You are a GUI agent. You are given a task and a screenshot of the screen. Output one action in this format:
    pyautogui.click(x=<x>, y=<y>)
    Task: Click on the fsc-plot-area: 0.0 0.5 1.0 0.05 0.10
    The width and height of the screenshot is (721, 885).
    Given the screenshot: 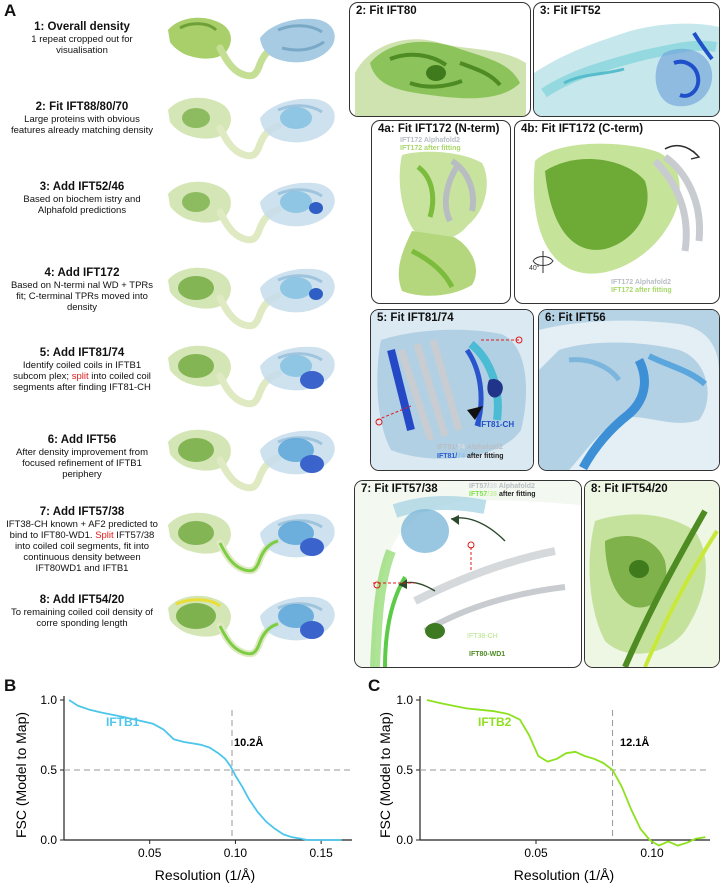 What is the action you would take?
    pyautogui.click(x=553, y=776)
    